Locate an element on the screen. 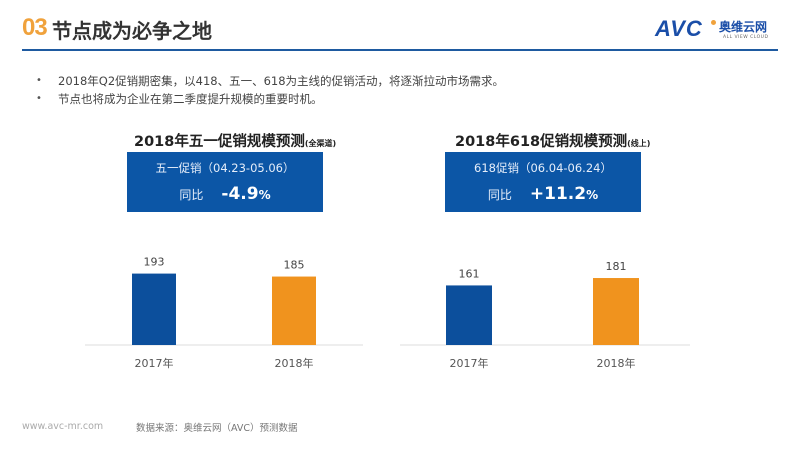  yoy-callout: 618促销（06.04-06.24） 同比 +11.2% is located at coordinates (543, 182).